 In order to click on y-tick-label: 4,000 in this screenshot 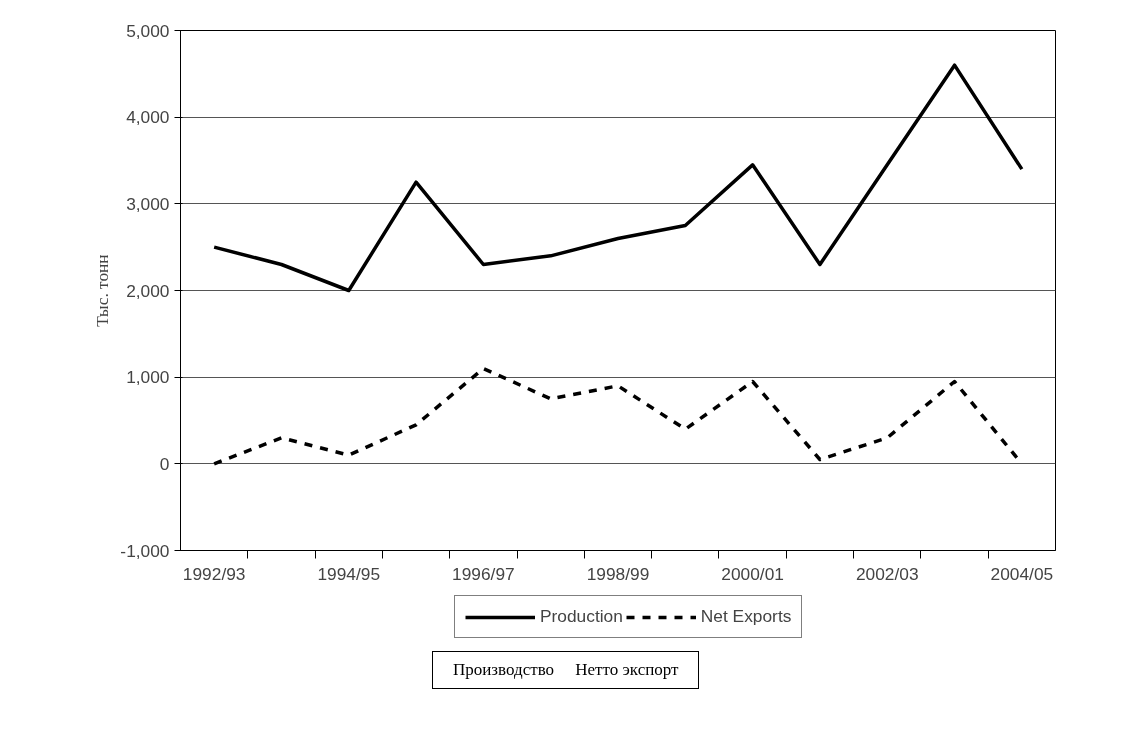, I will do `click(148, 117)`.